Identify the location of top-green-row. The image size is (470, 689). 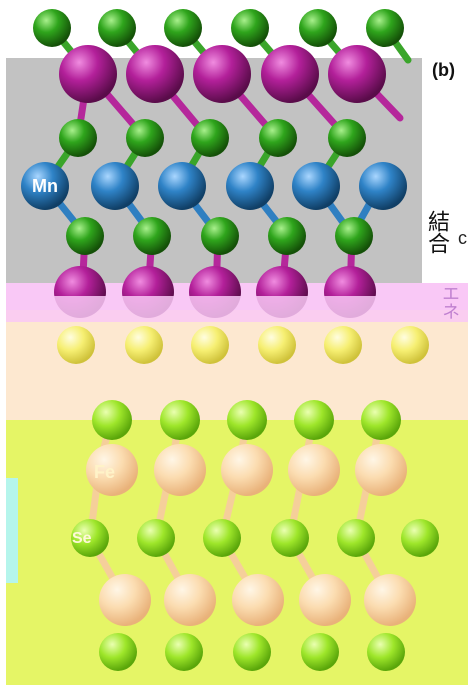
(218, 28).